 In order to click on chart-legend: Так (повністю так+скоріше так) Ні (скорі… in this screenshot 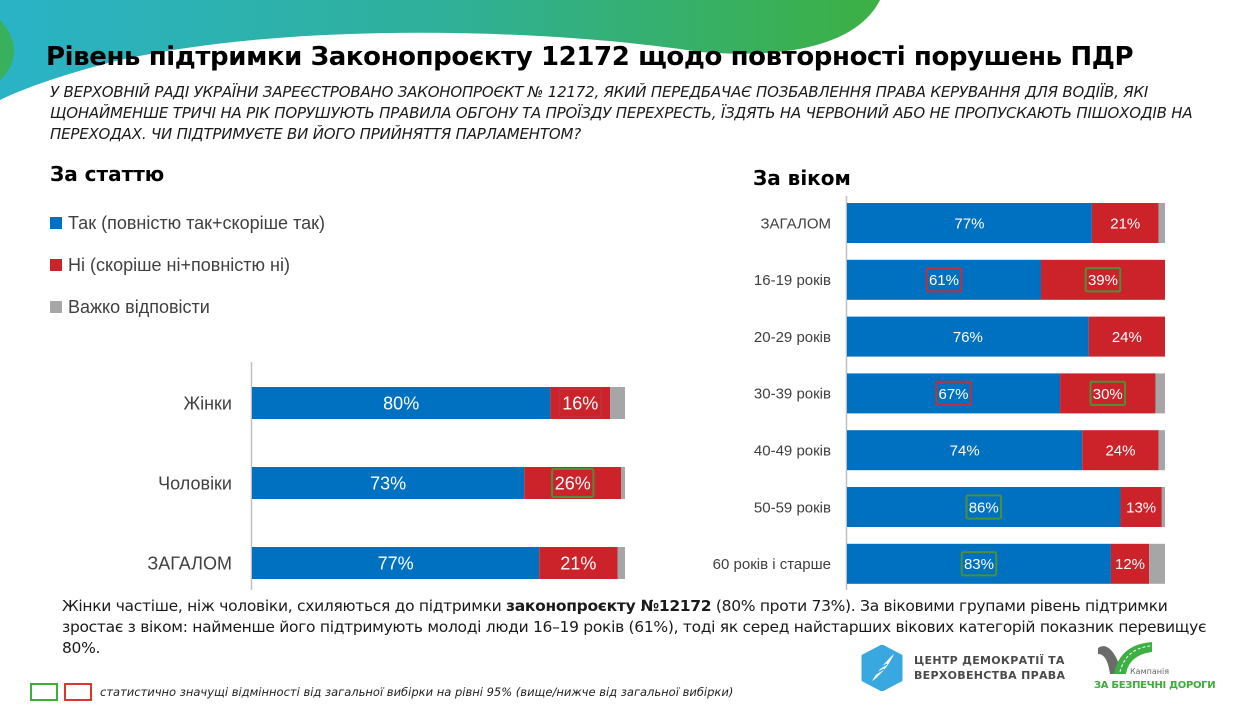, I will do `click(187, 265)`.